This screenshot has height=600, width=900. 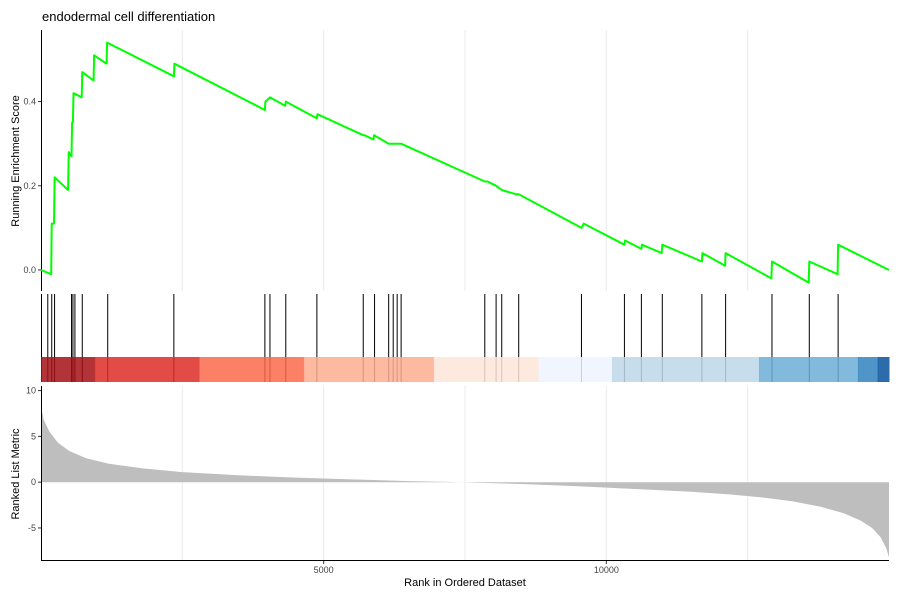 What do you see at coordinates (29, 102) in the screenshot?
I see `es-y-tick-label-2: 0.4` at bounding box center [29, 102].